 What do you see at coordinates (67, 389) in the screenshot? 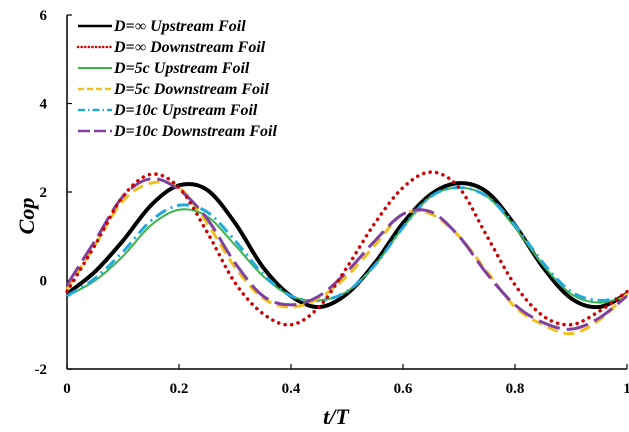
I see `x-tick-label: 0` at bounding box center [67, 389].